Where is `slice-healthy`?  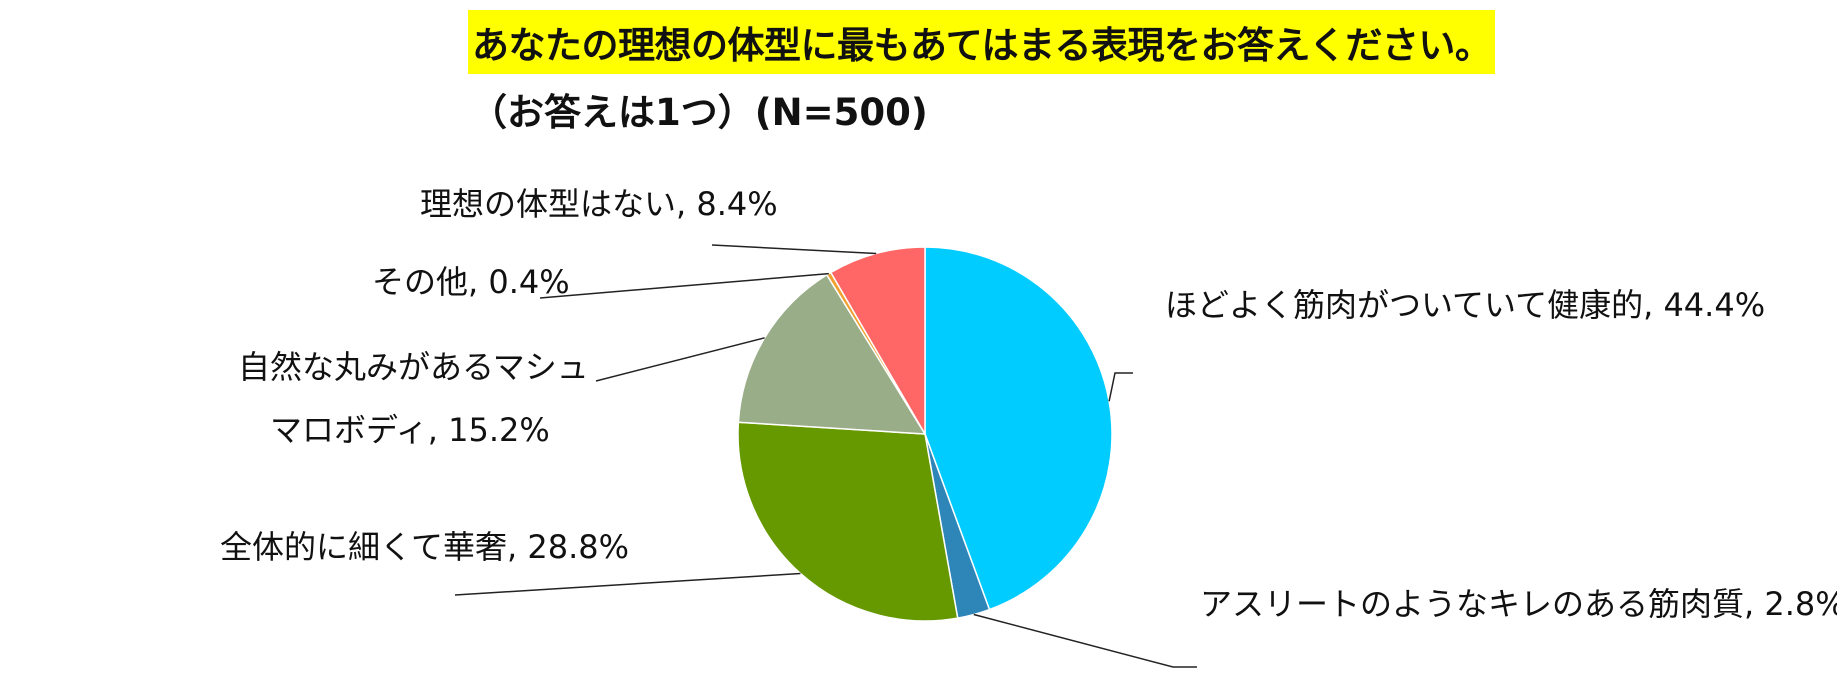 slice-healthy is located at coordinates (1018, 428).